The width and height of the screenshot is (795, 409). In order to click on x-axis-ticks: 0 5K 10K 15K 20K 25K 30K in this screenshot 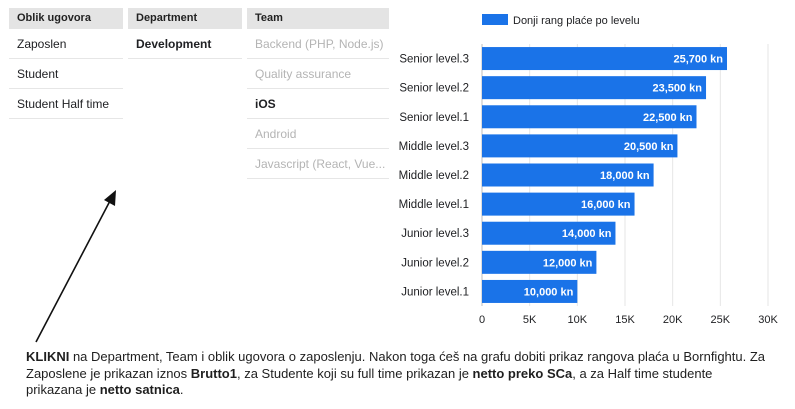, I will do `click(629, 320)`.